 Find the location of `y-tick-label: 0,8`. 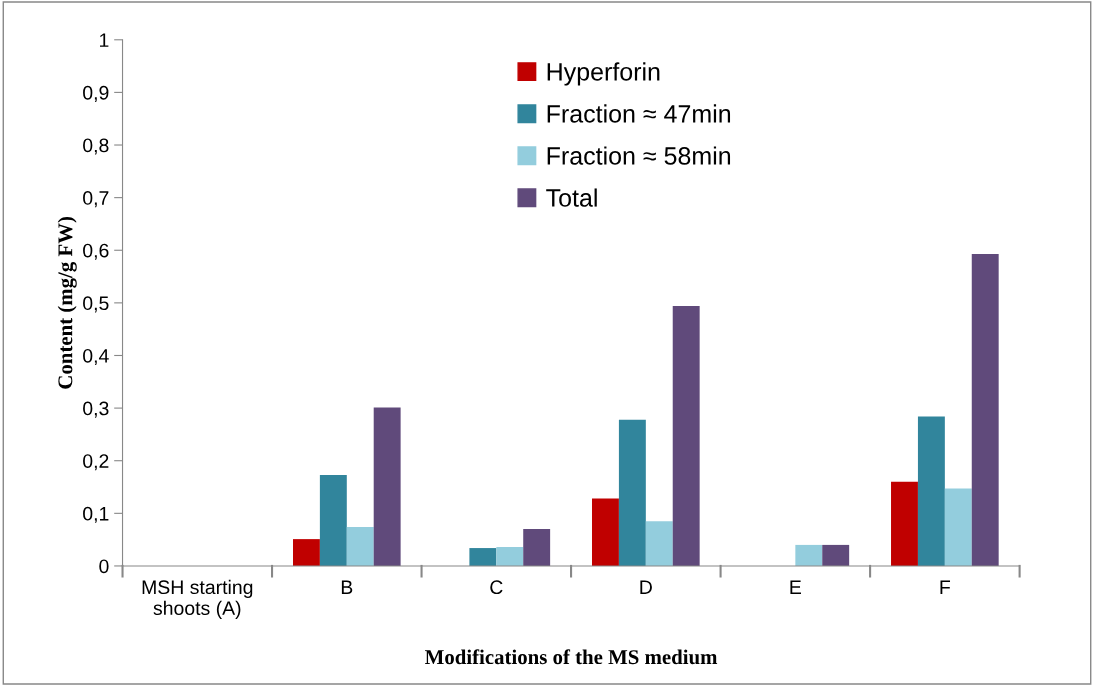

y-tick-label: 0,8 is located at coordinates (96, 146).